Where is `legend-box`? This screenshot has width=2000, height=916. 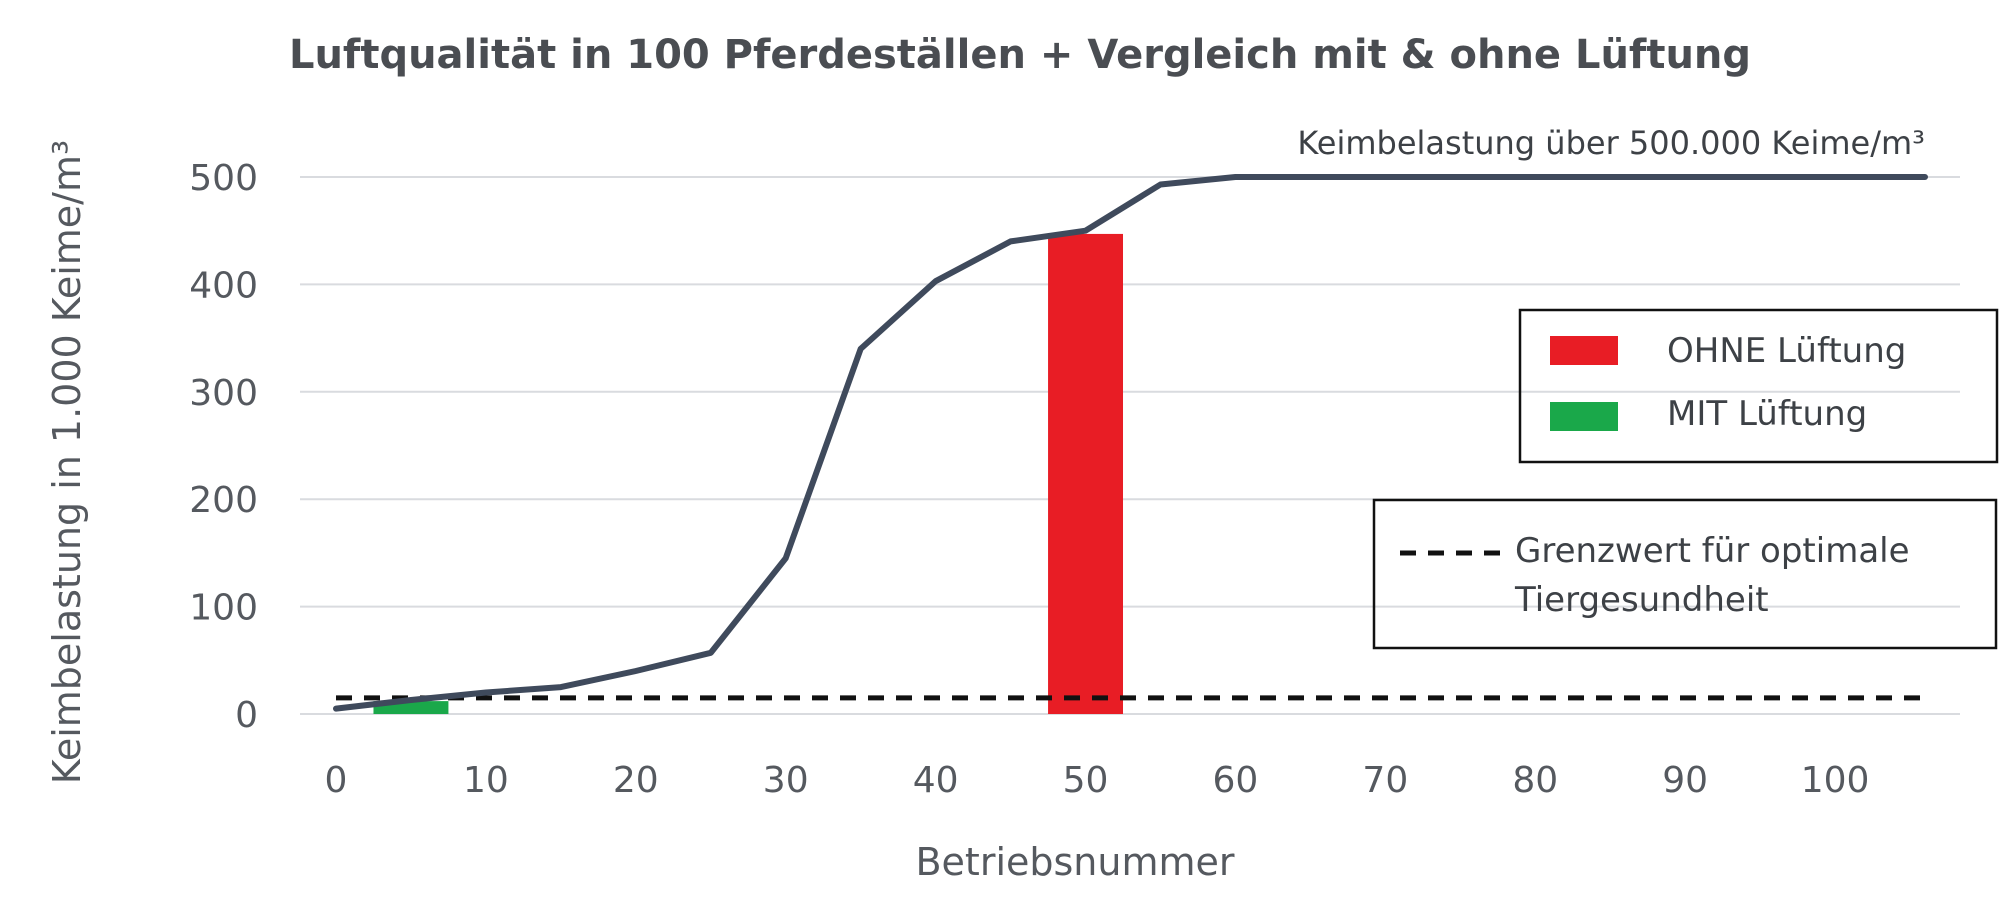
legend-box is located at coordinates (1758, 386).